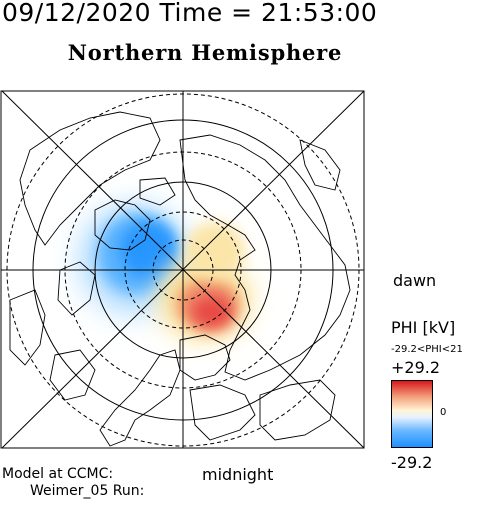  What do you see at coordinates (412, 462) in the screenshot?
I see `colorbar-min-label: -29.2` at bounding box center [412, 462].